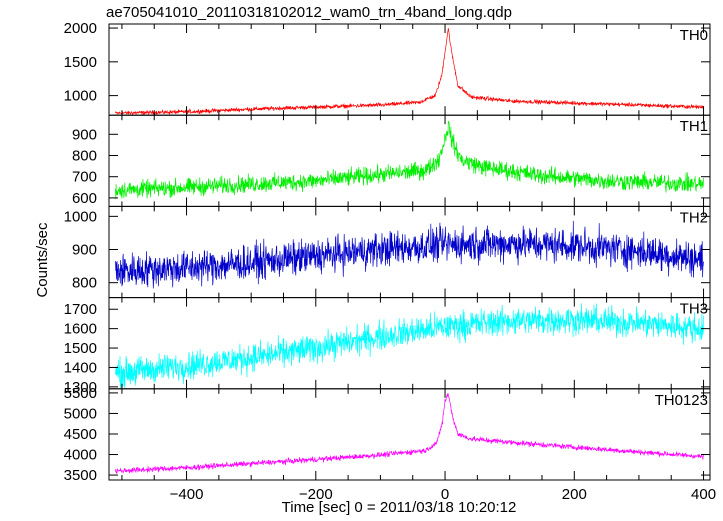  Describe the element at coordinates (80, 475) in the screenshot. I see `y-tick-label: 3500` at that location.